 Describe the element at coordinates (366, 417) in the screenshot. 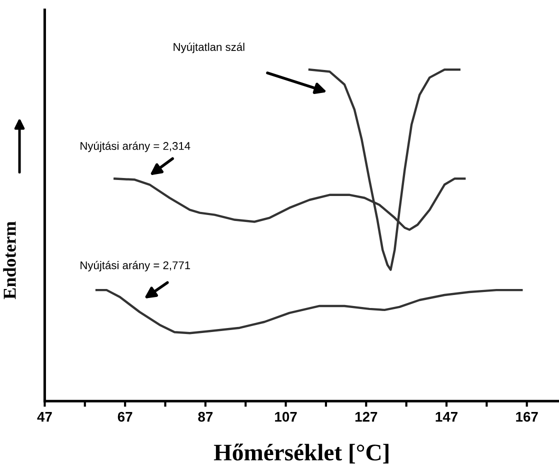

I see `x-tick-label: 127` at that location.